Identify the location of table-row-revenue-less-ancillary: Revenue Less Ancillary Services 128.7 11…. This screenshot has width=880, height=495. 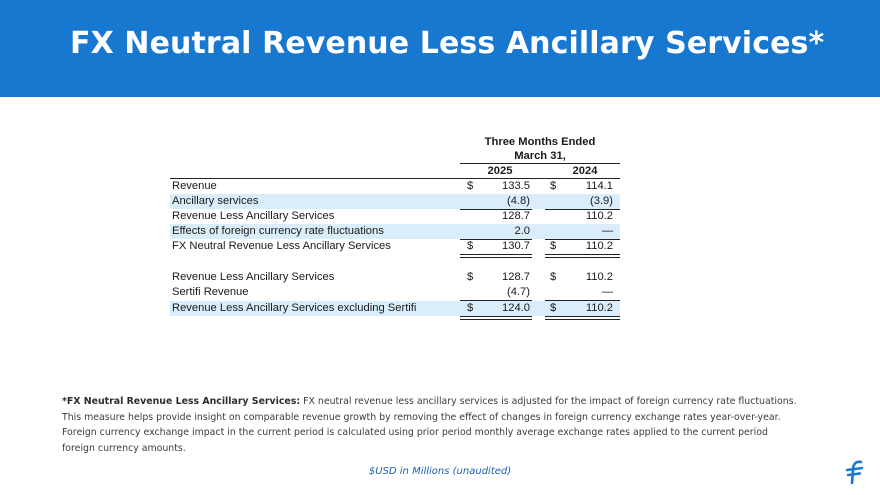
(395, 216).